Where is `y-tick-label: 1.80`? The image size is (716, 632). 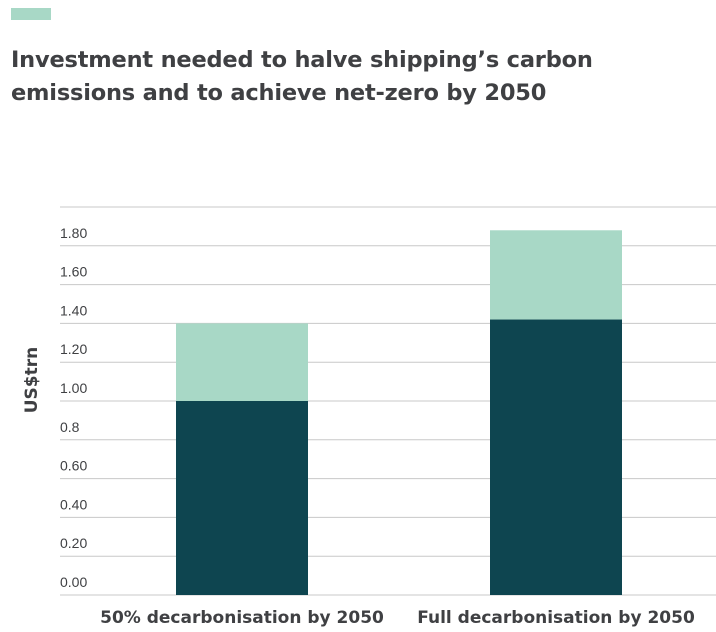
y-tick-label: 1.80 is located at coordinates (73, 233).